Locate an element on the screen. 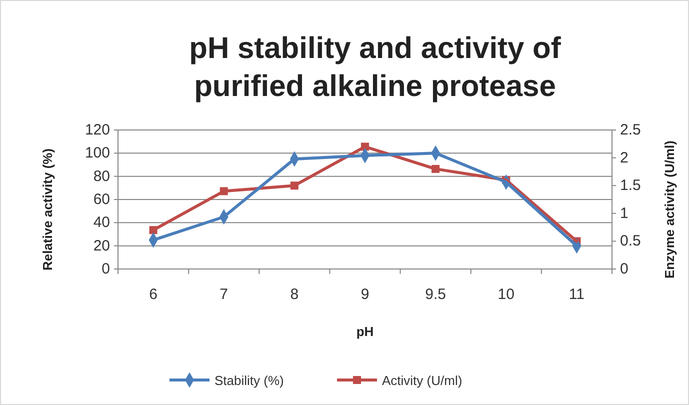 Image resolution: width=689 pixels, height=405 pixels. x-tick-label: 11 is located at coordinates (576, 294).